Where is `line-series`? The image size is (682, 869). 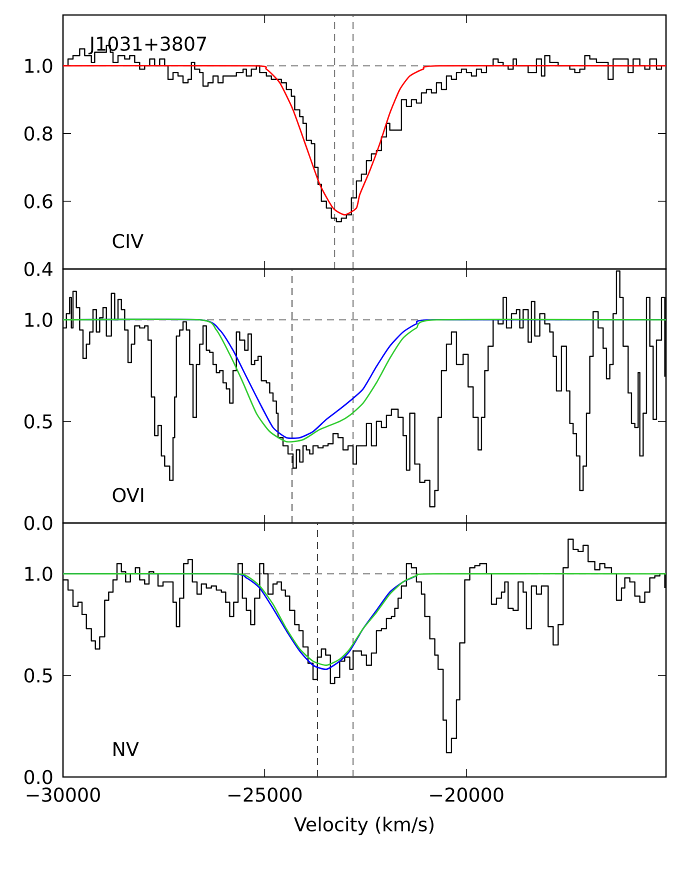 line-series is located at coordinates (364, 619).